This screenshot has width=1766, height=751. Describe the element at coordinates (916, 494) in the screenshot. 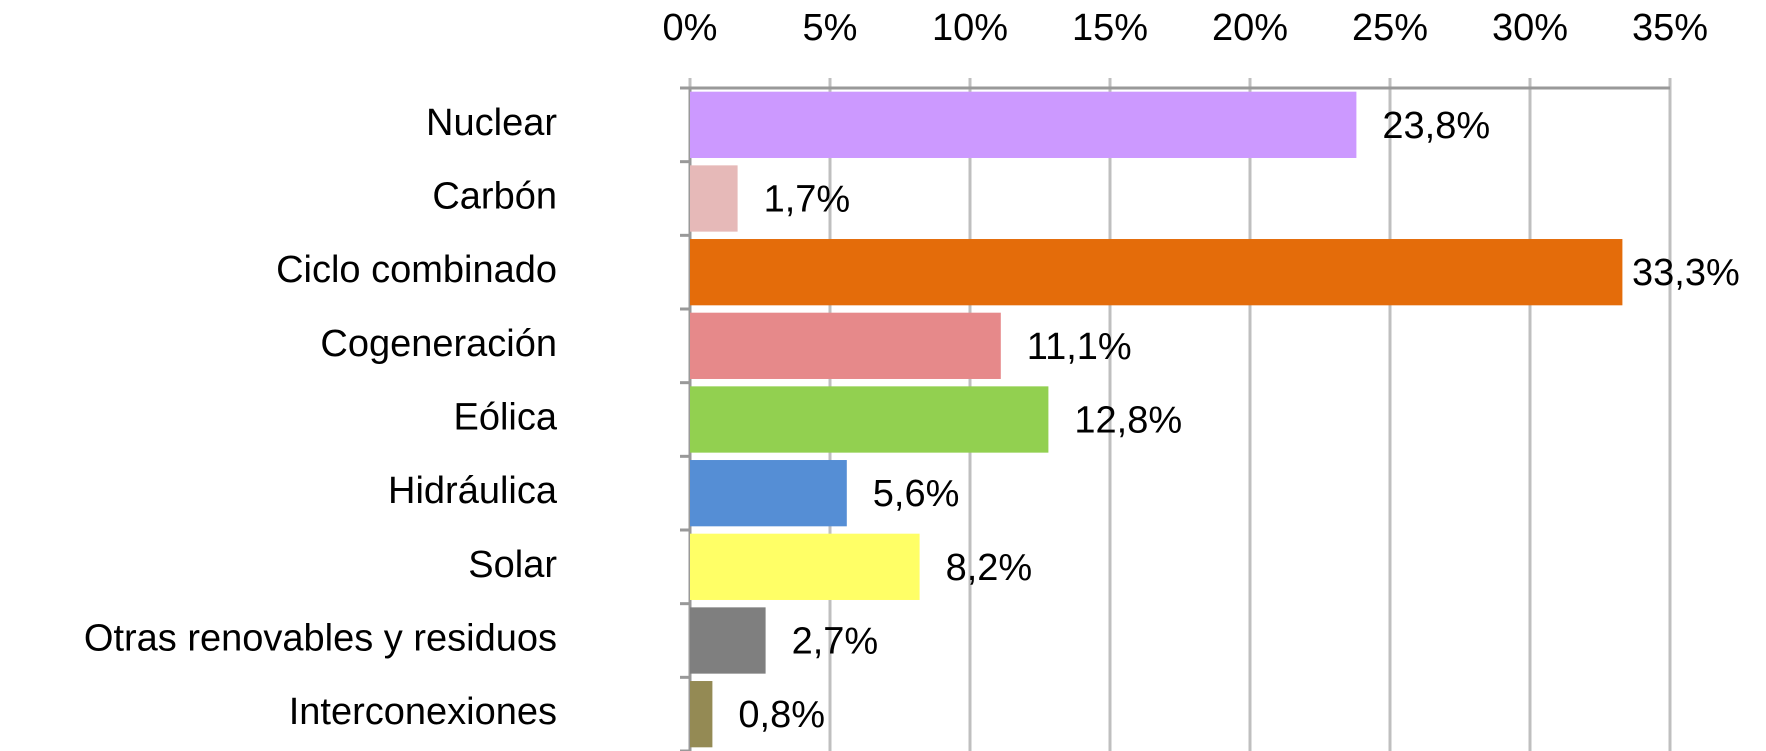

I see `value-label: 5,6%` at that location.